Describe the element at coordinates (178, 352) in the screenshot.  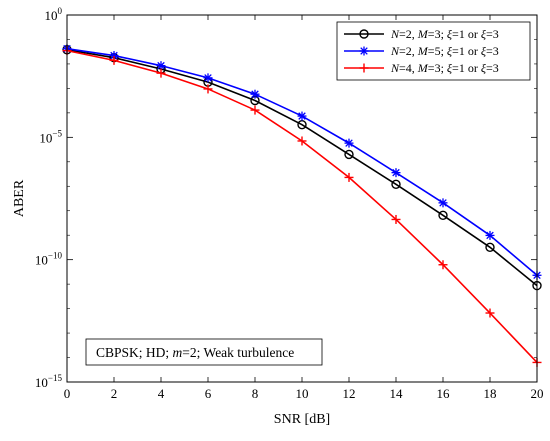
I see `annotation-variable: m` at that location.